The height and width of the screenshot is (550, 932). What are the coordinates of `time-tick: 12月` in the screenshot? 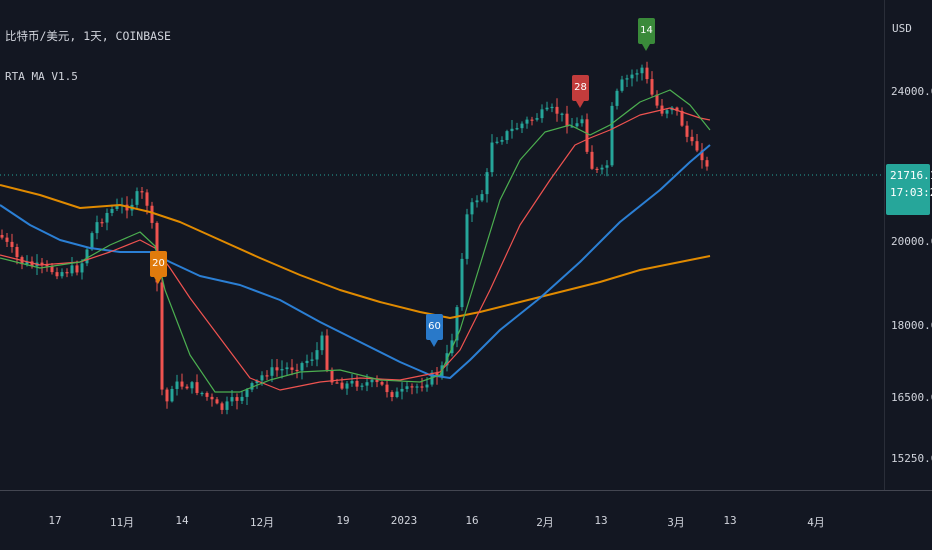 It's located at (262, 522).